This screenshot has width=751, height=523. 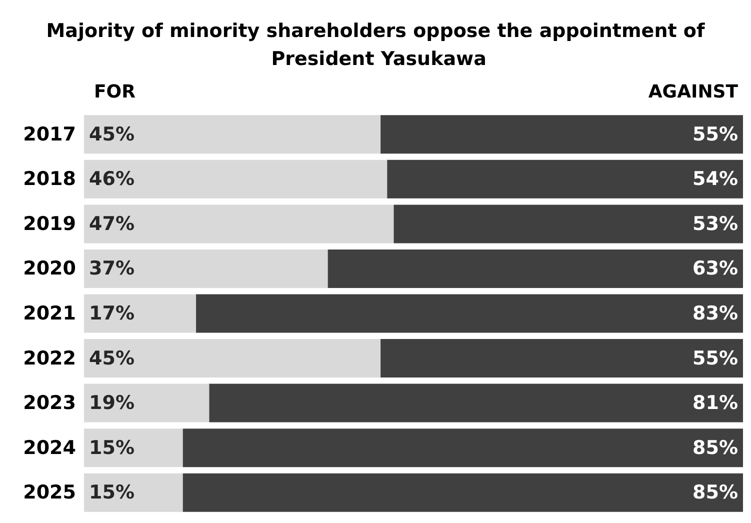 I want to click on y-tick-label: 2020, so click(x=49, y=269).